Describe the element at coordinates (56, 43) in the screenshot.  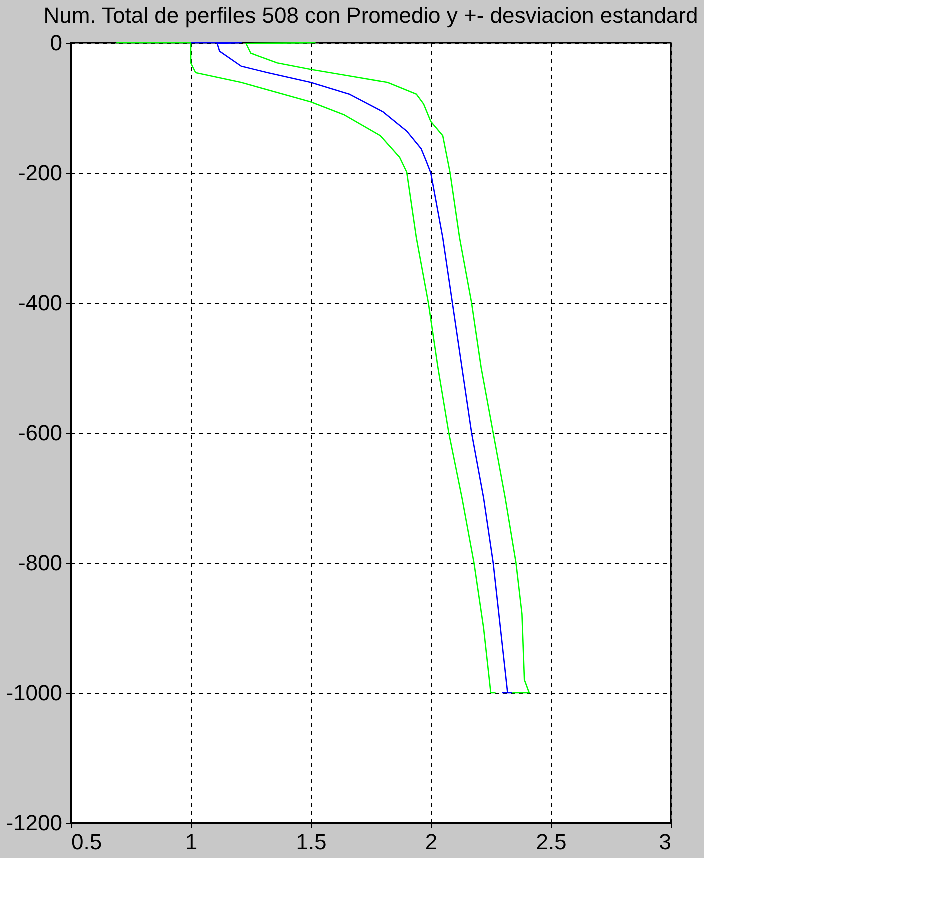
I see `y-tick-label: 0` at that location.